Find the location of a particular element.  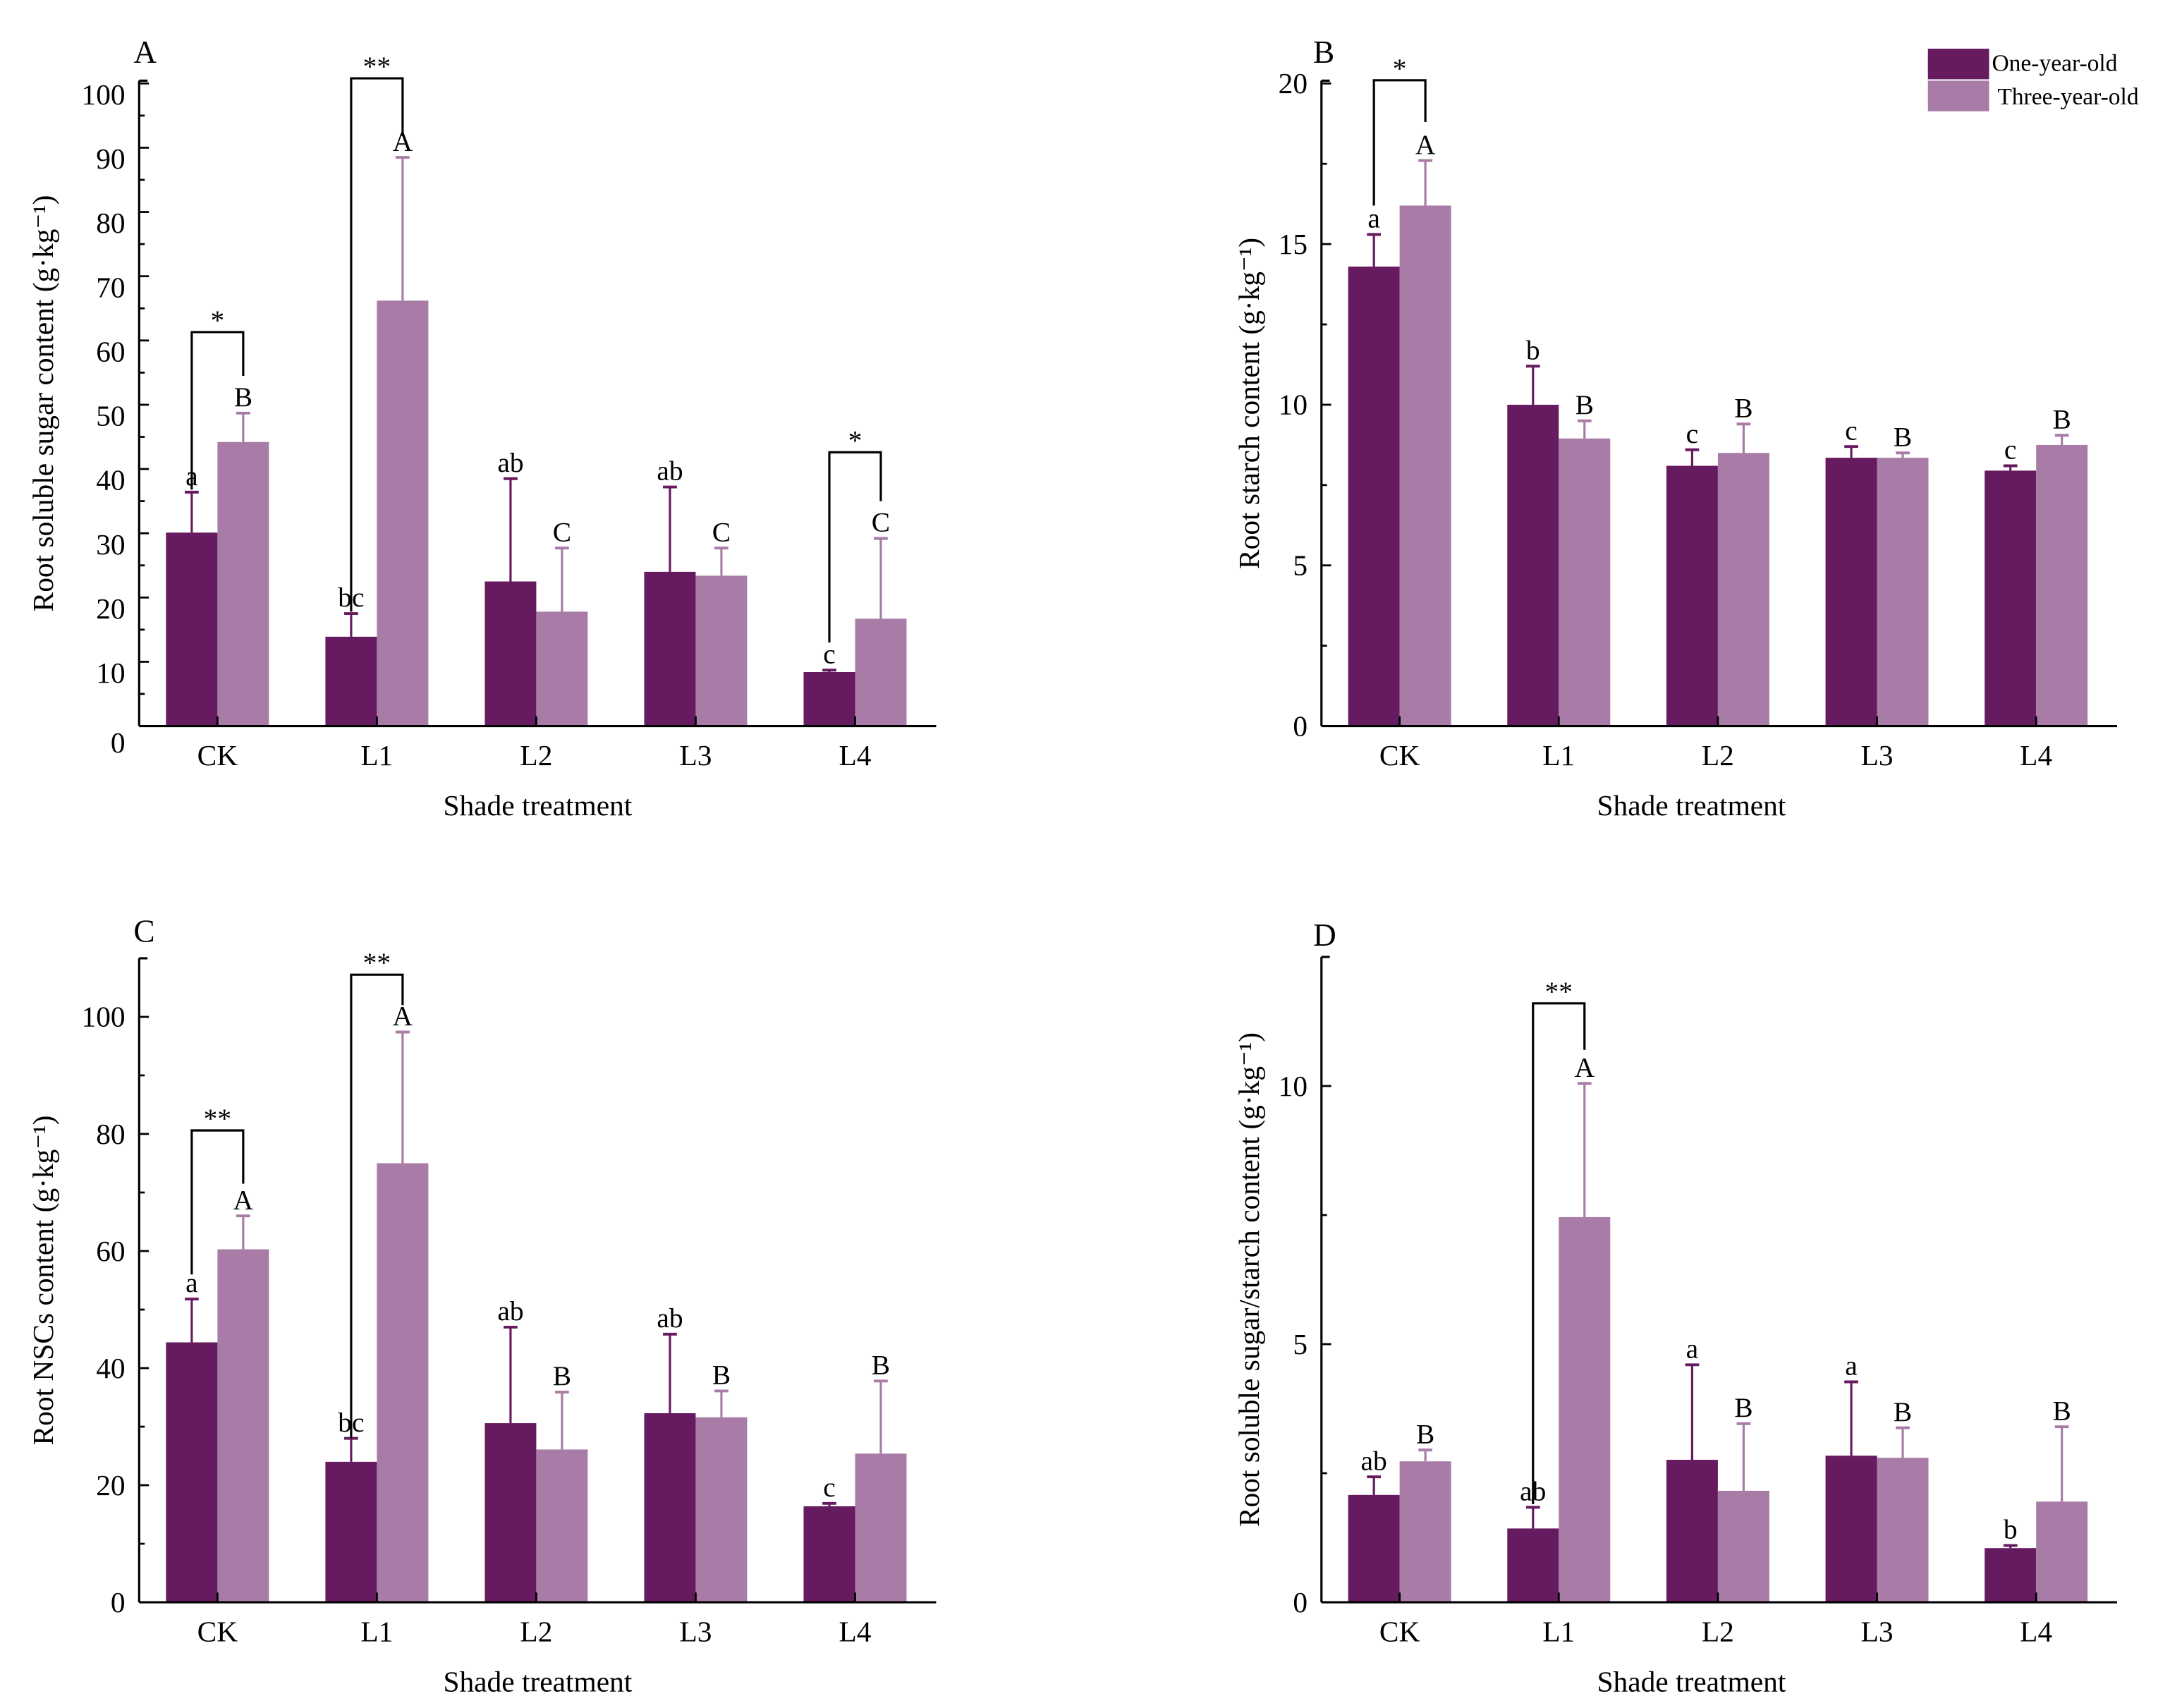

y-tick-label: 80 is located at coordinates (110, 1134).